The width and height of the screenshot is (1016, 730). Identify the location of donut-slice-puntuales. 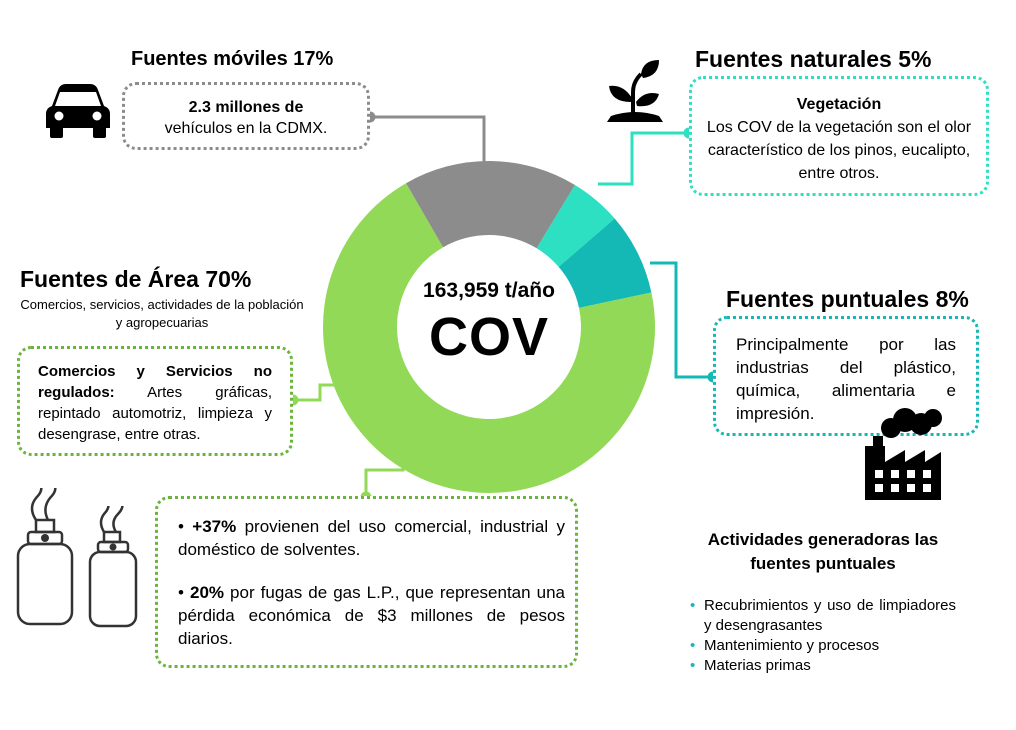
(605, 263).